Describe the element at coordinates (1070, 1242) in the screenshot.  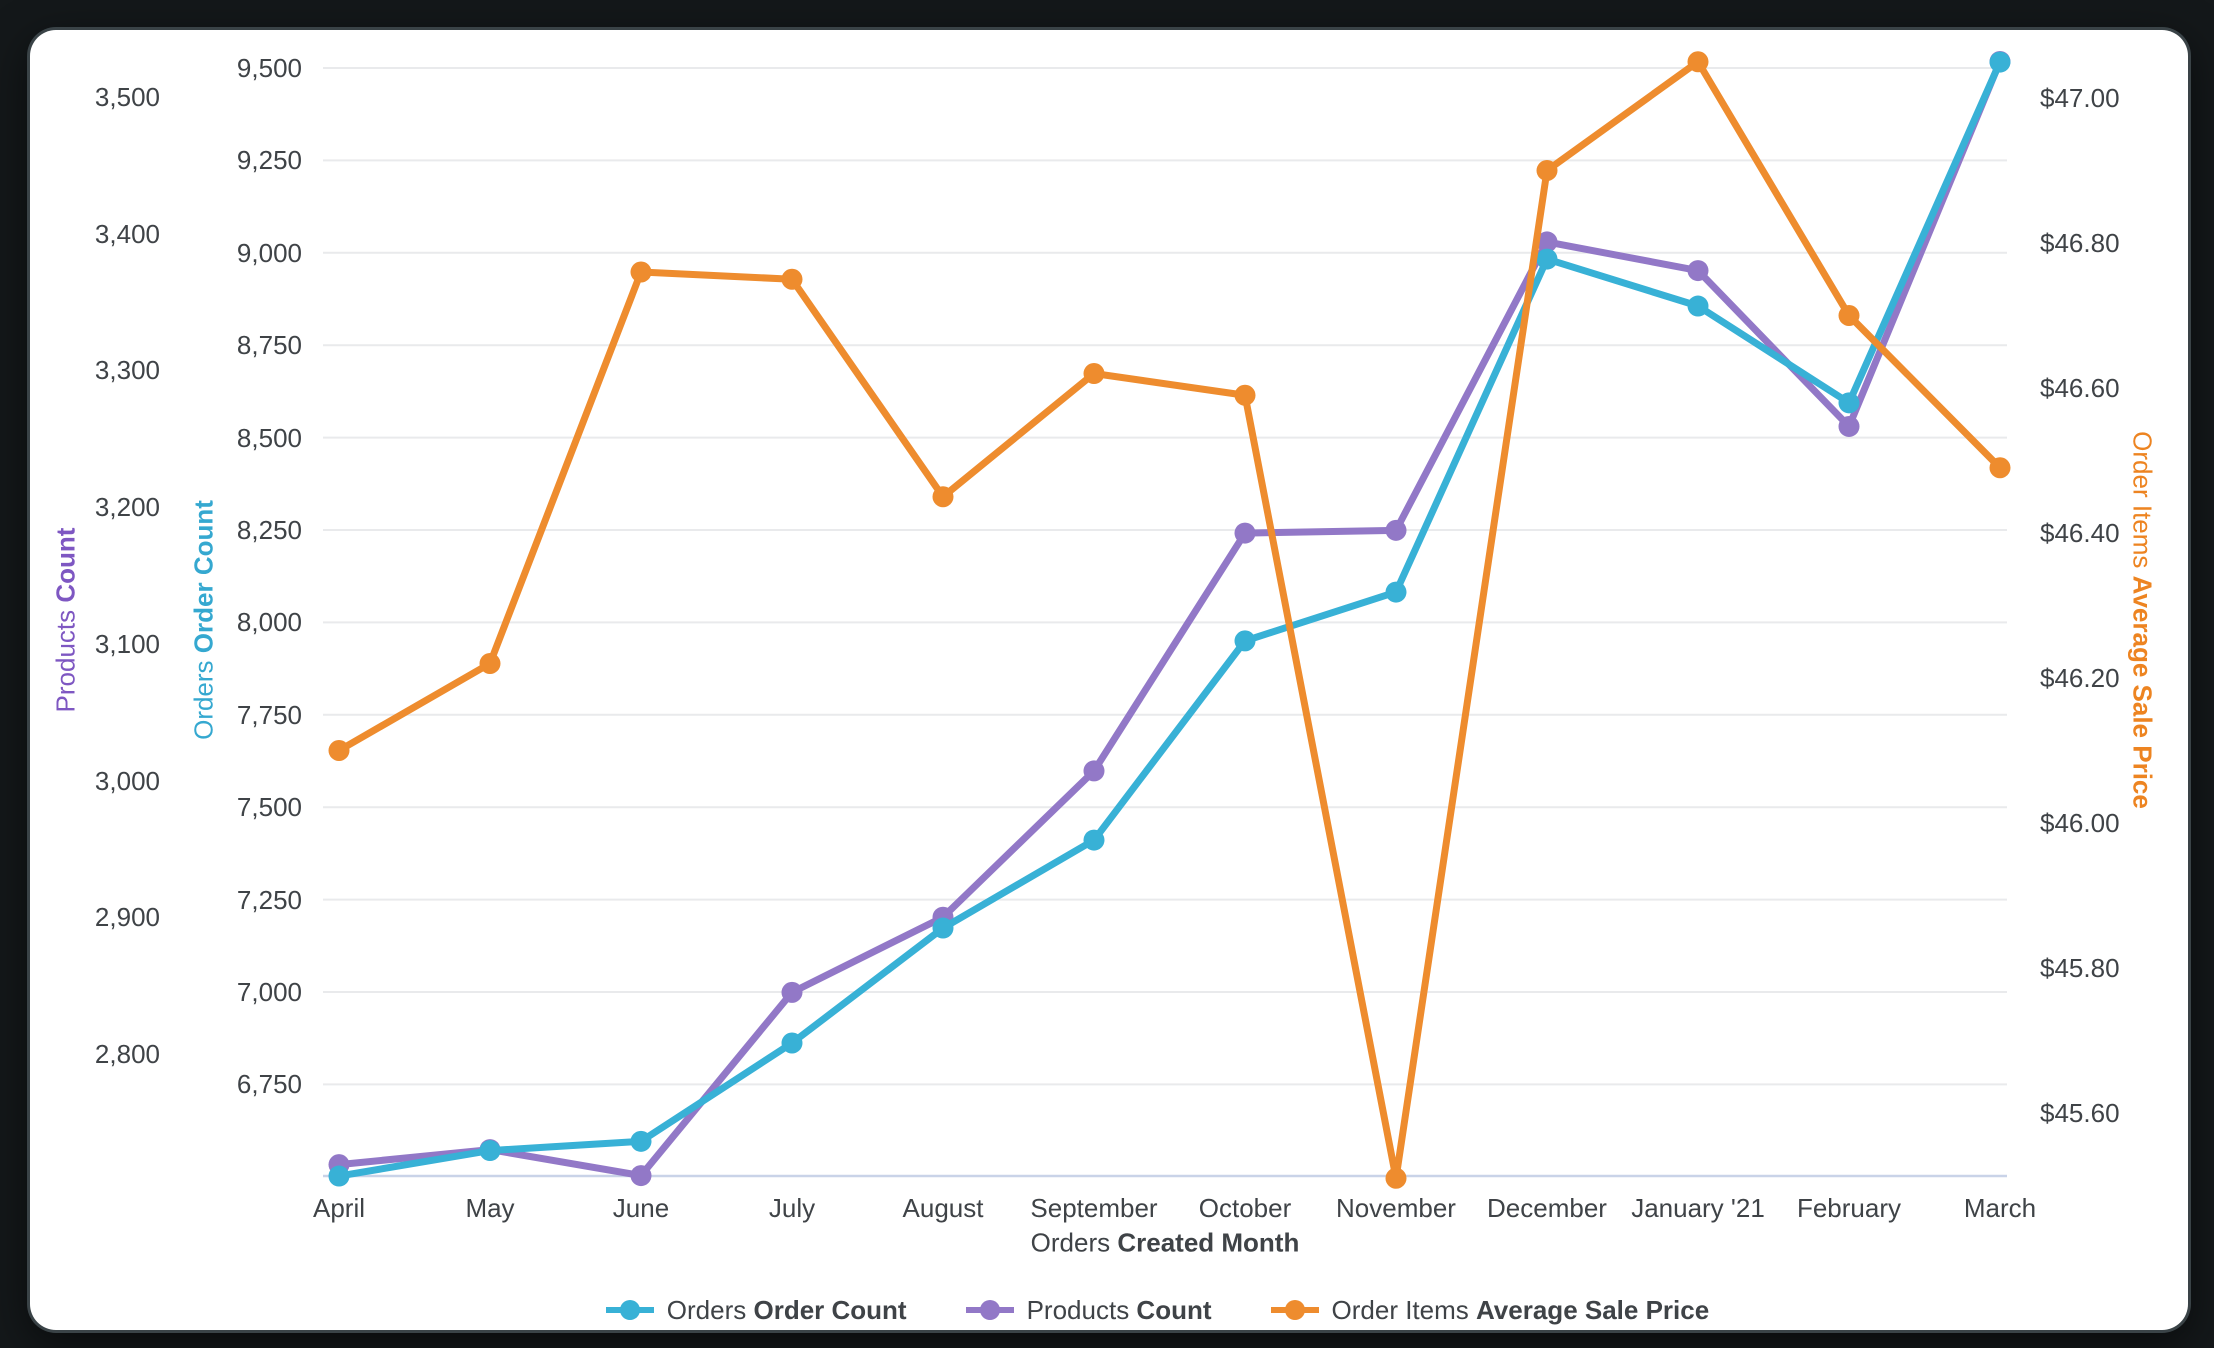
I see `x-axis-view-label: Orders` at that location.